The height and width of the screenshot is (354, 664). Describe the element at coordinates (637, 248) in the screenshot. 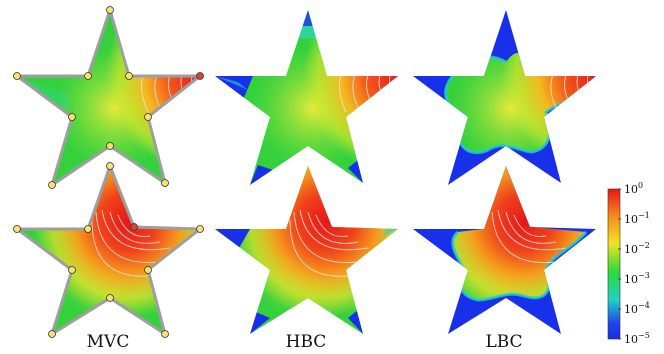

I see `colorbar-tick-label: 10⁻²` at that location.